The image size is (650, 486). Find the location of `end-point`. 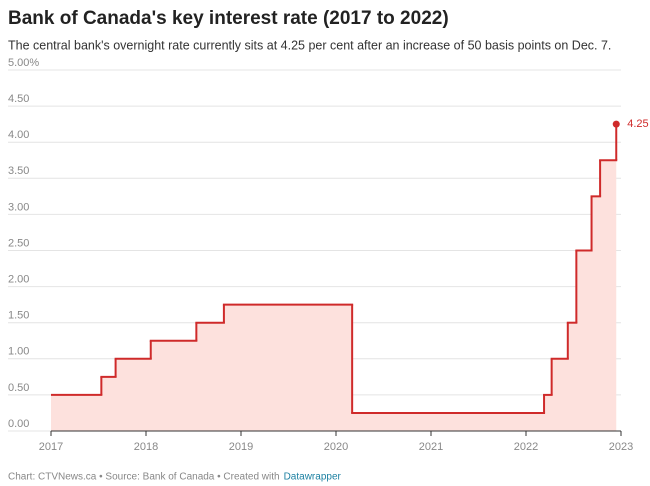

end-point is located at coordinates (616, 124).